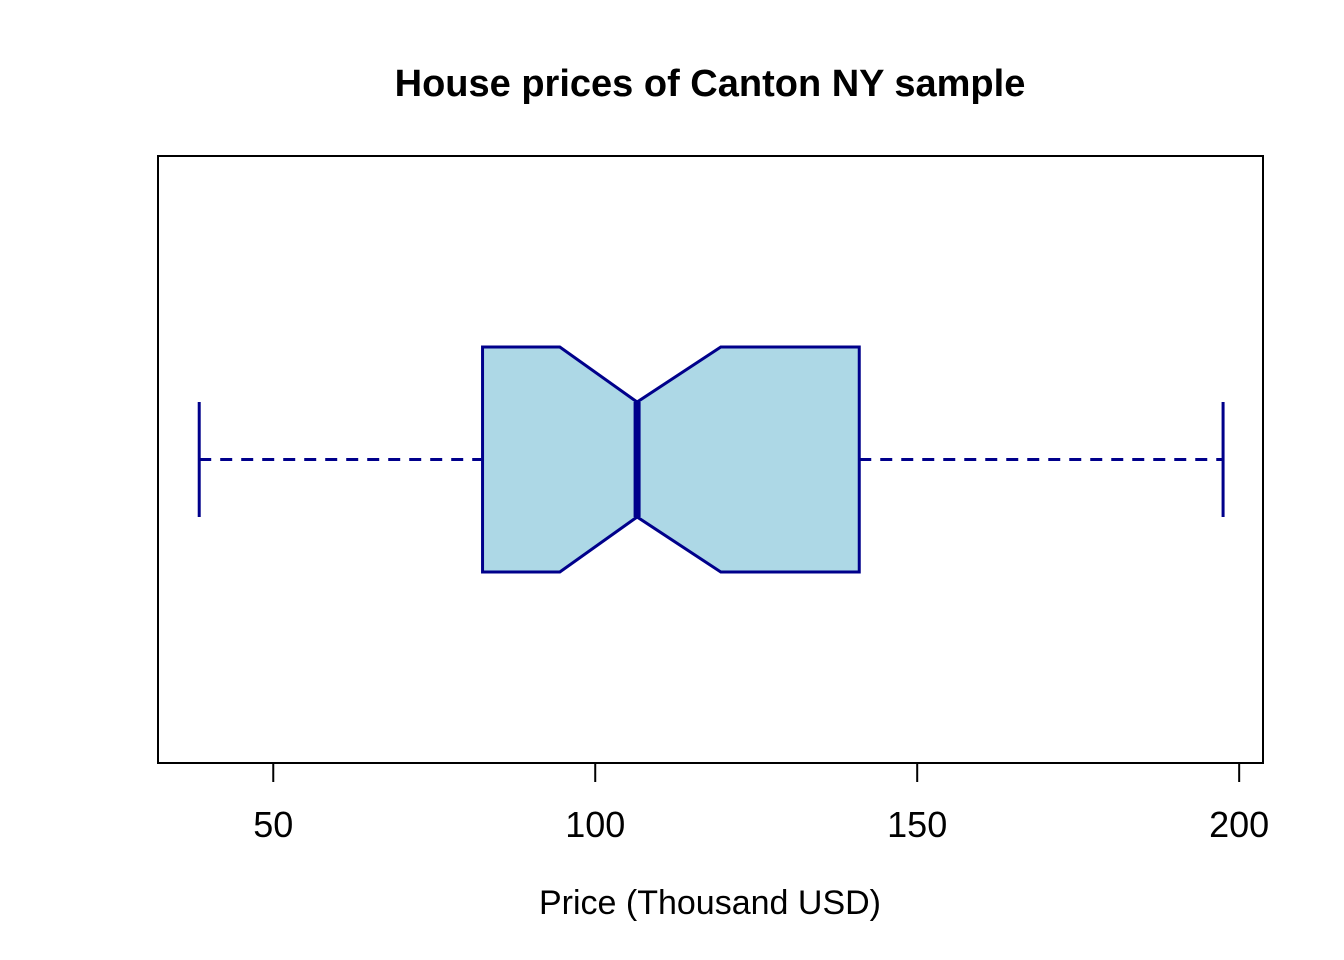 The image size is (1344, 960). What do you see at coordinates (273, 824) in the screenshot?
I see `x-tick-label: 50` at bounding box center [273, 824].